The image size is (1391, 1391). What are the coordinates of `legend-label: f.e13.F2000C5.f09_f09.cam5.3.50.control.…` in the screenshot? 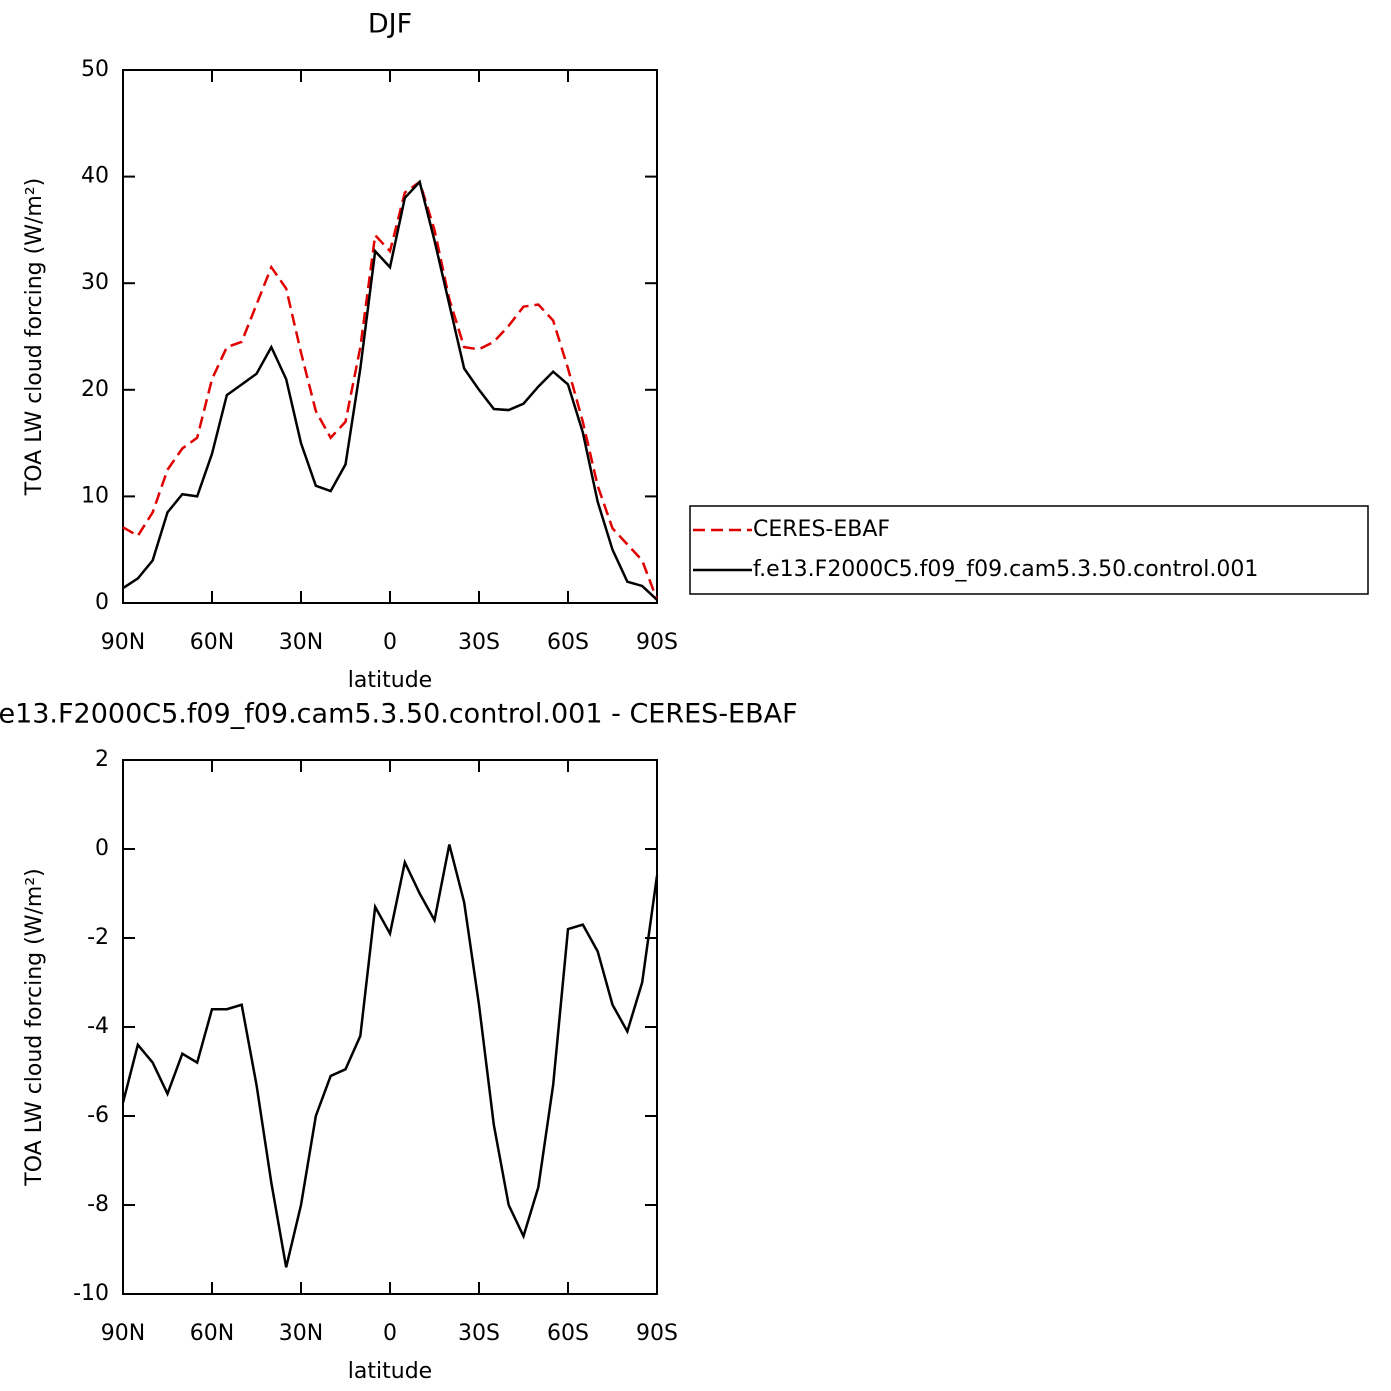 It's located at (1005, 569).